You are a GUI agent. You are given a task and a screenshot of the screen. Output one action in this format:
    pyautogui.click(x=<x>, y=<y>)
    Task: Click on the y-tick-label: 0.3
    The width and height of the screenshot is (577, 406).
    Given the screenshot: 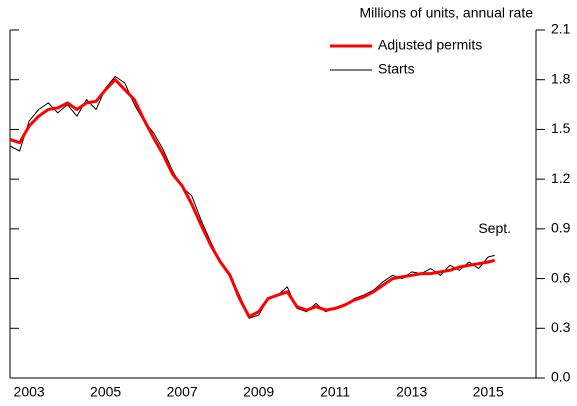 What is the action you would take?
    pyautogui.click(x=561, y=327)
    